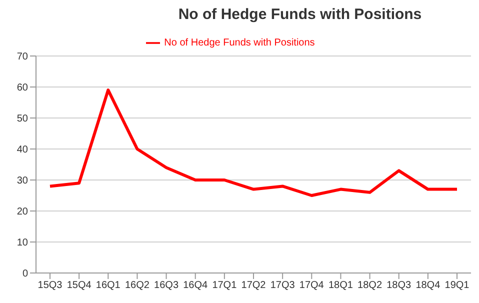 This screenshot has height=303, width=479. What do you see at coordinates (283, 286) in the screenshot?
I see `x-tick-label: 17Q3` at bounding box center [283, 286].